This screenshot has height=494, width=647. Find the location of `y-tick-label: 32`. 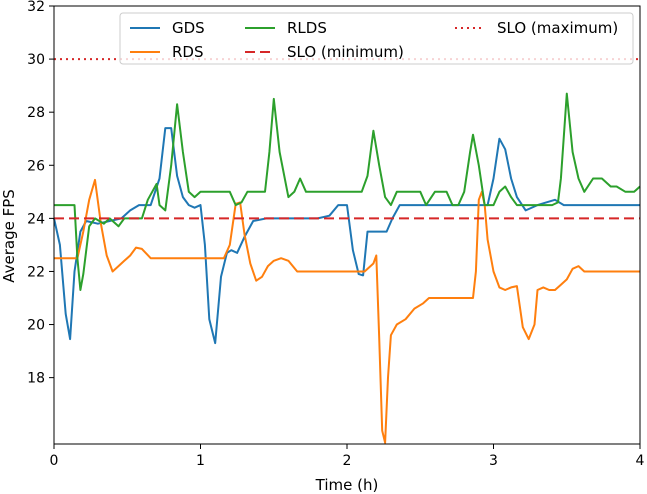

y-tick-label: 32 is located at coordinates (36, 7).